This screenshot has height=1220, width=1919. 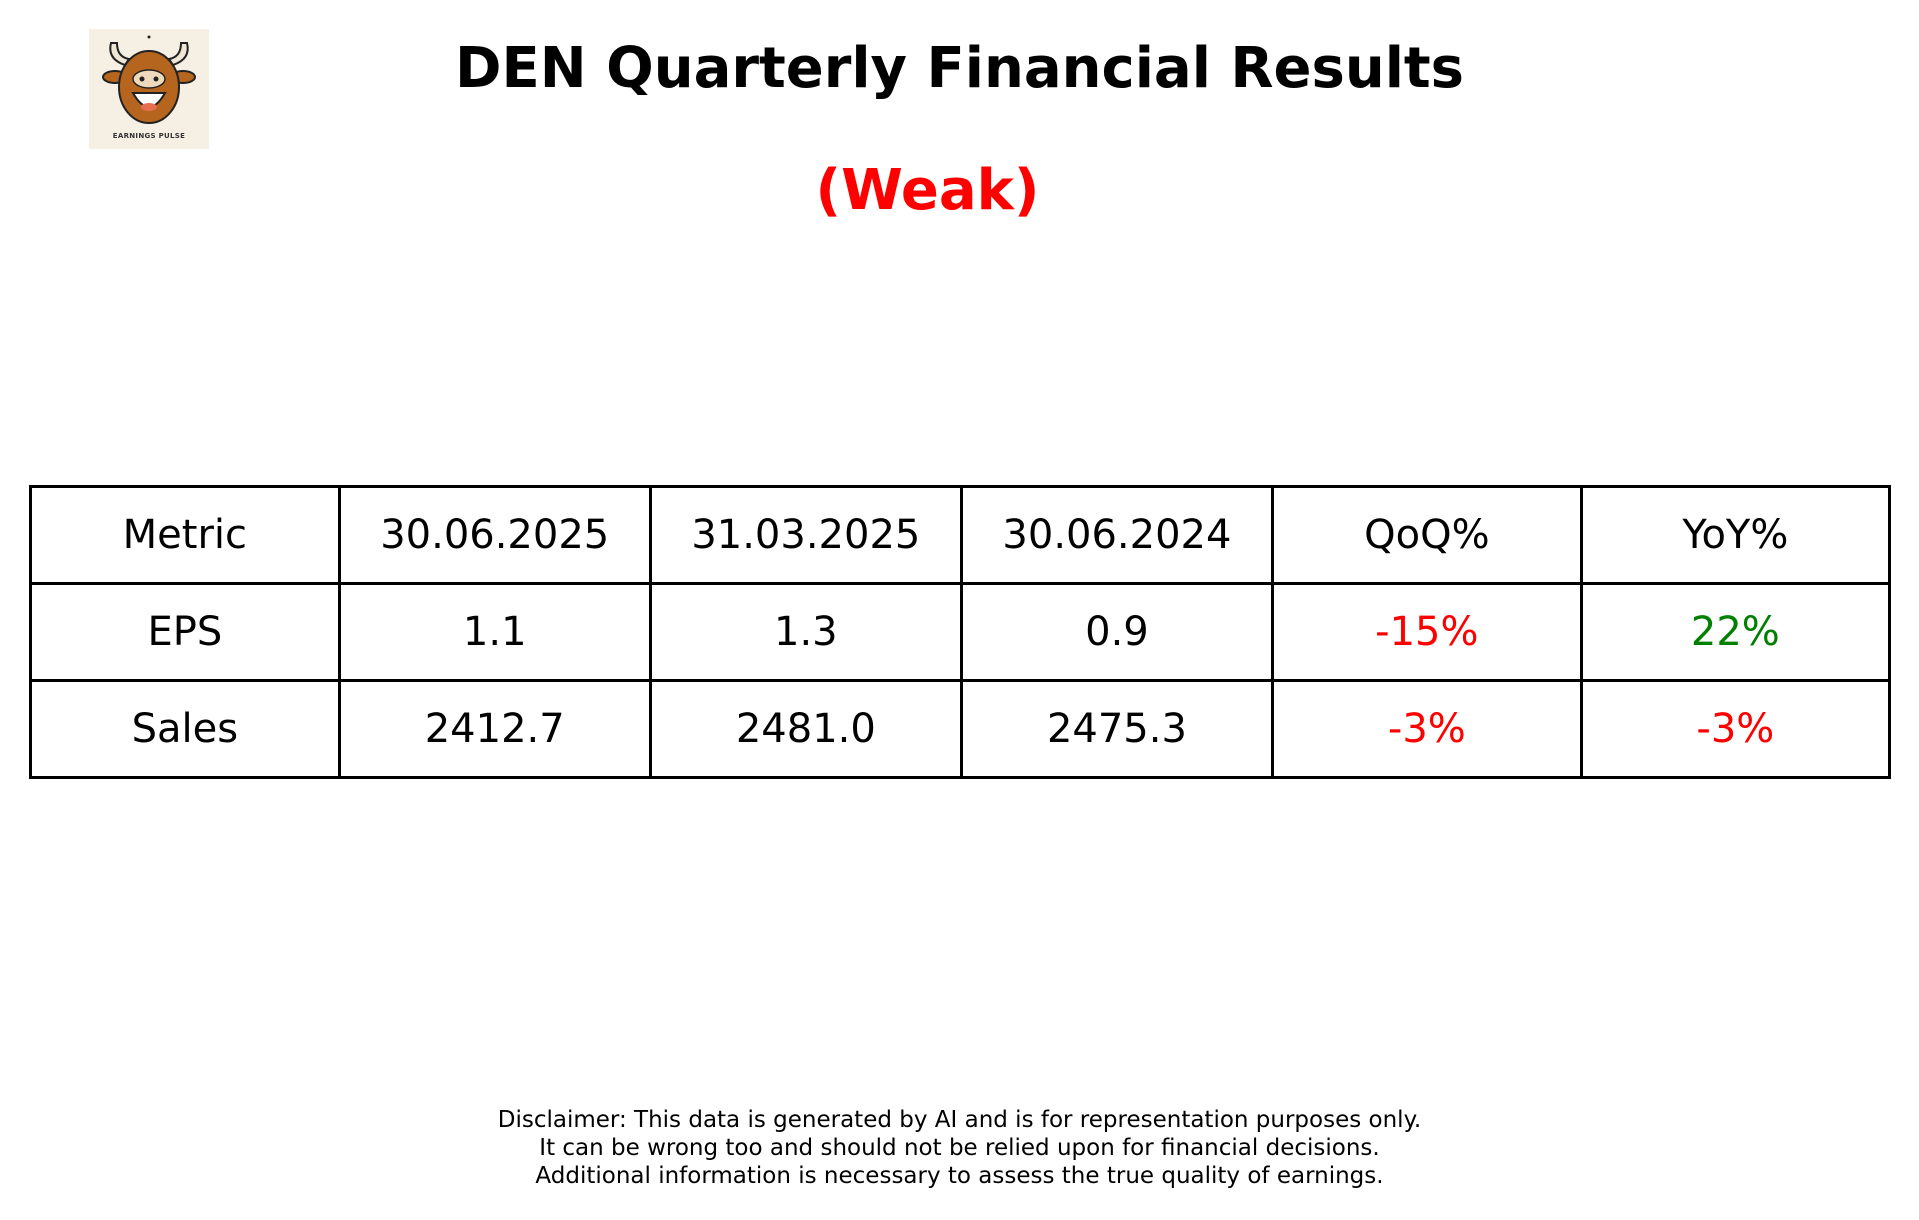 I want to click on logo-text: EARNINGS PULSE, so click(x=149, y=136).